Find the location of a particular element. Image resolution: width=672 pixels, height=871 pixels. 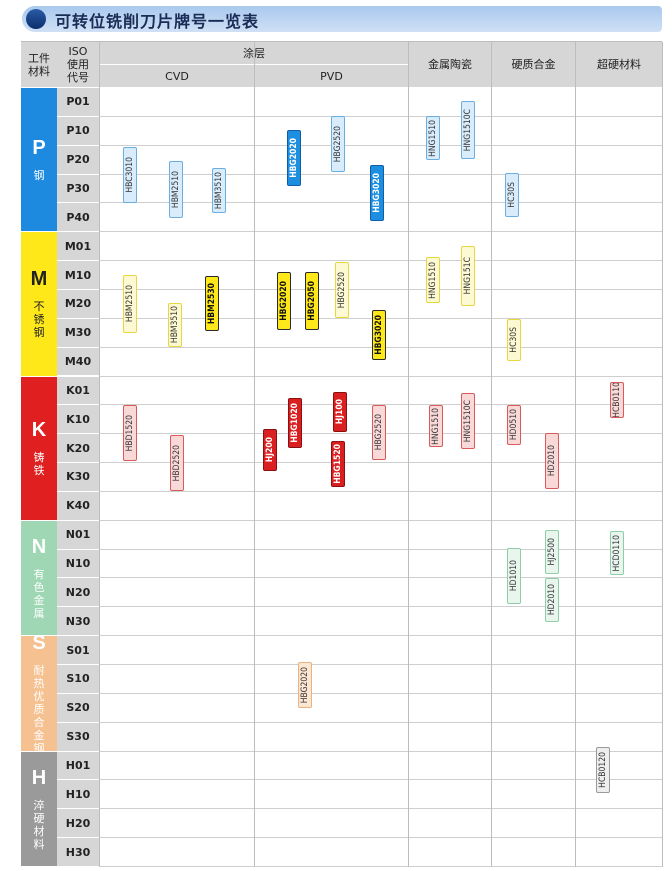

grade-label: HBG1520 is located at coordinates (338, 464).